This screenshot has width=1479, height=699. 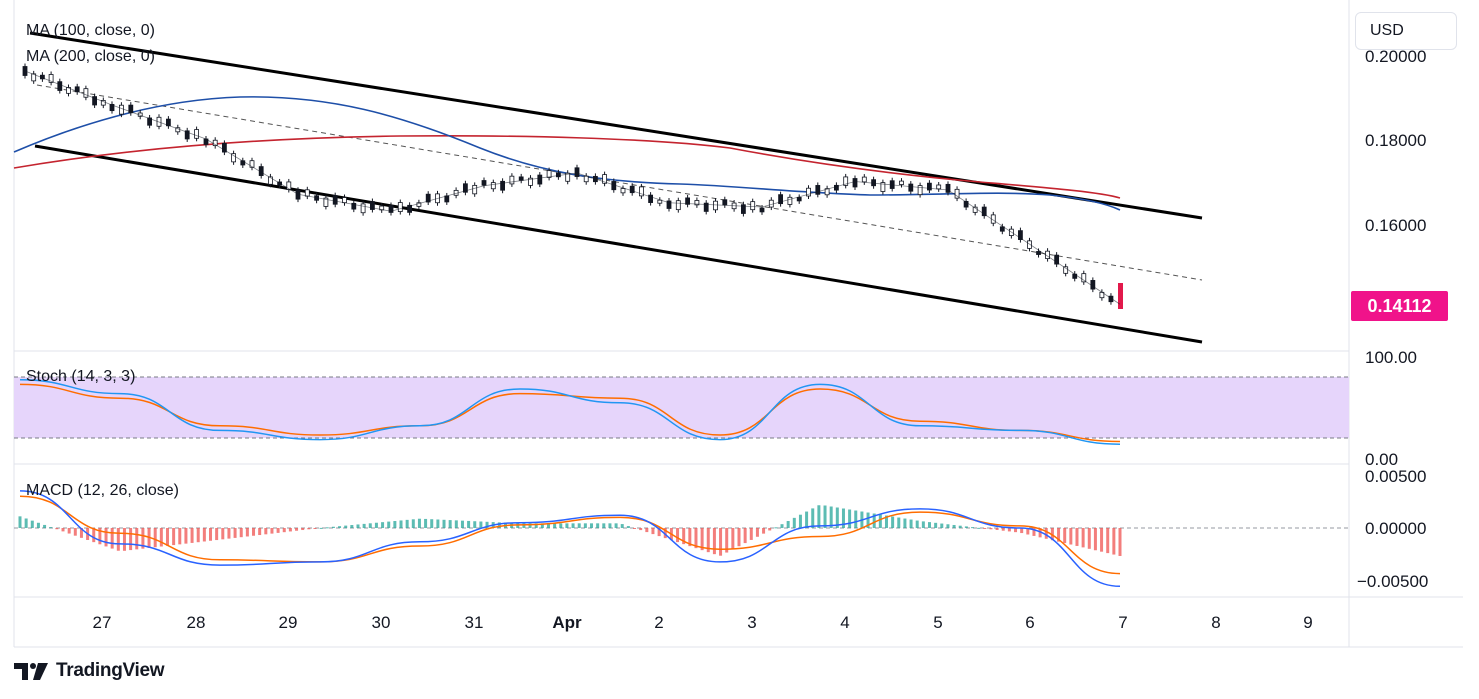 I want to click on time-label: 2, so click(x=658, y=622).